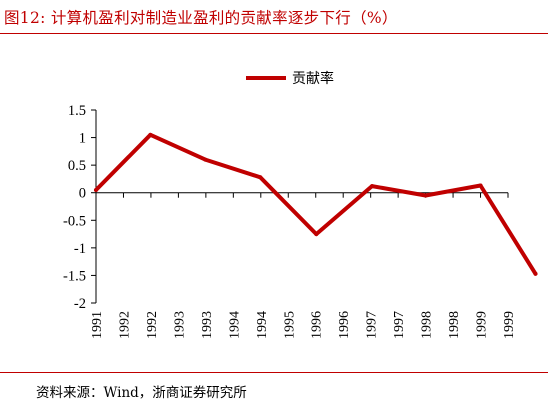  I want to click on y-tick-label: -1, so click(80, 249).